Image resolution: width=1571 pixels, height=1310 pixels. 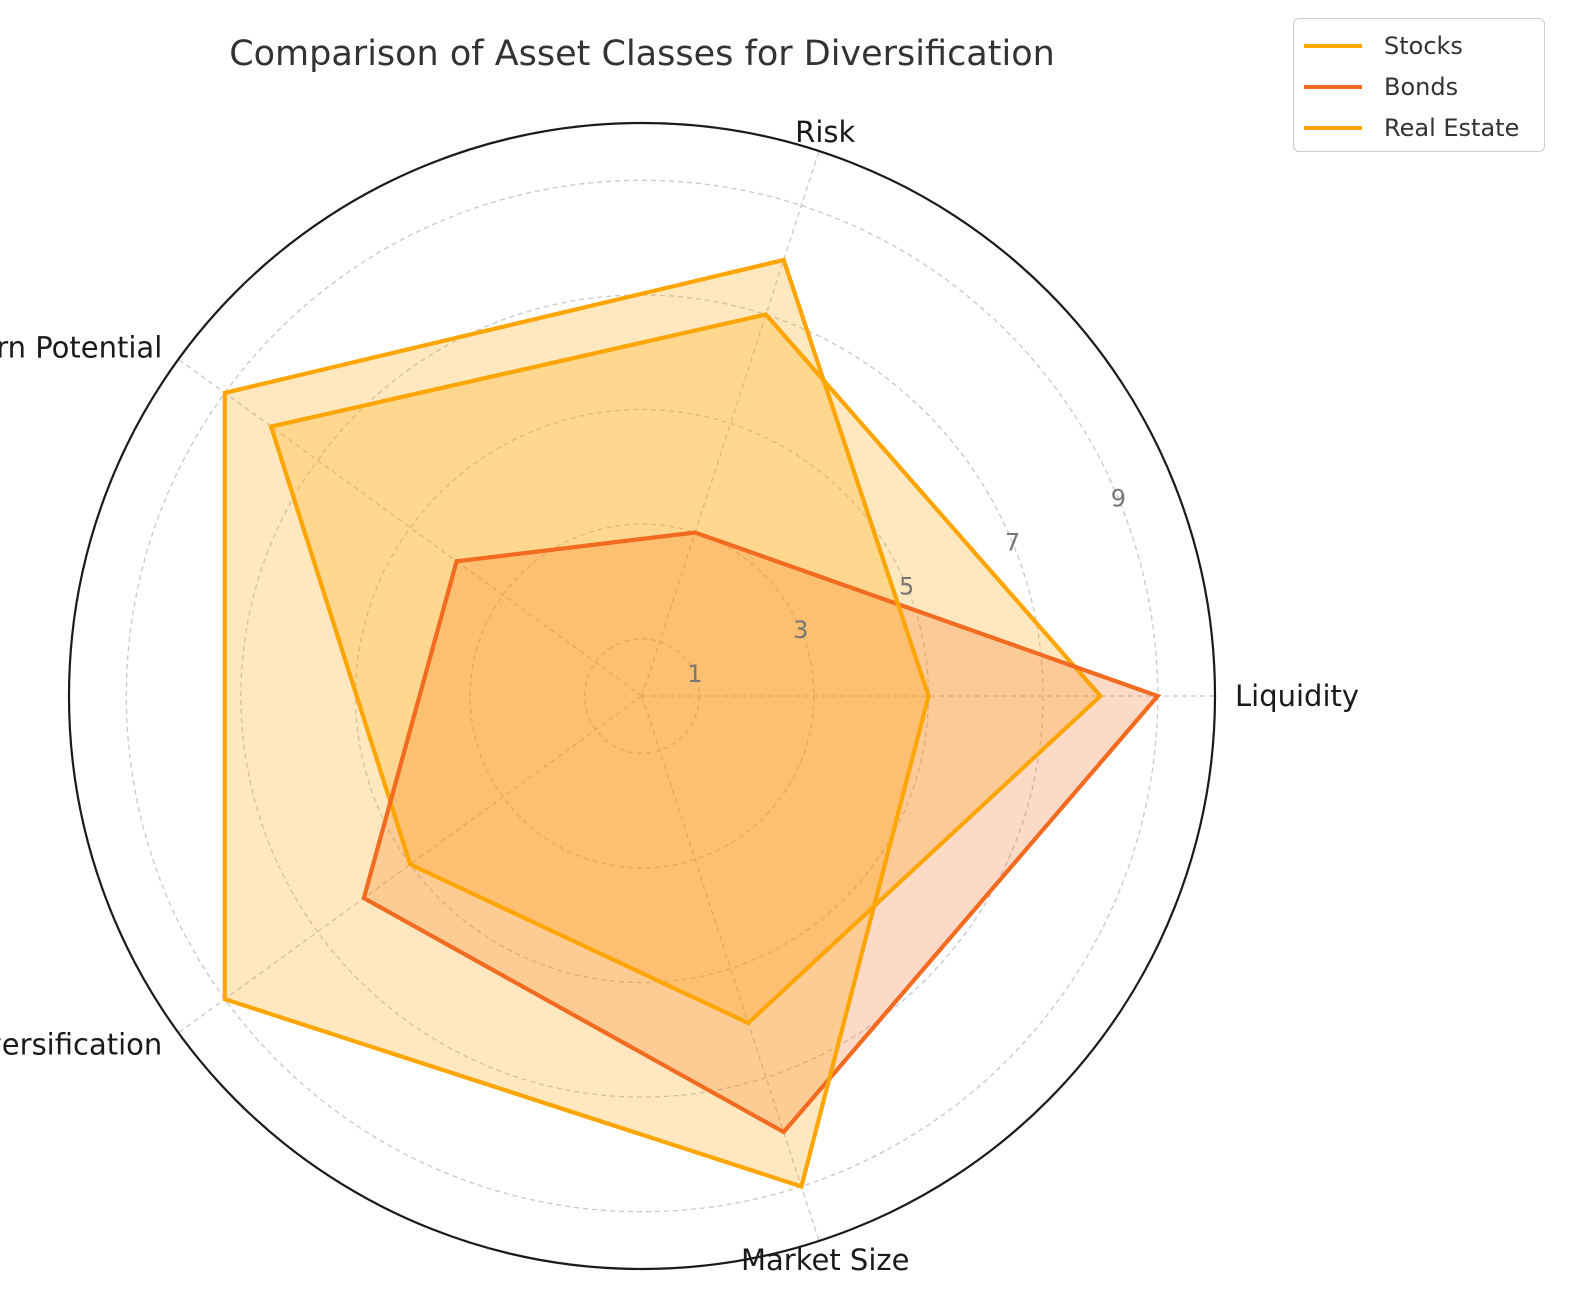 What do you see at coordinates (81, 1045) in the screenshot?
I see `axis-label-diversification: Diversification` at bounding box center [81, 1045].